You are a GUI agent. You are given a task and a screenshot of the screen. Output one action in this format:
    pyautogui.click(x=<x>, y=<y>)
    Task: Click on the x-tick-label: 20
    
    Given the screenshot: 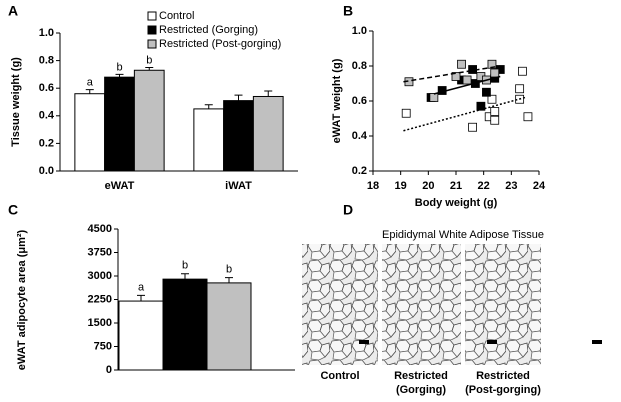 What is the action you would take?
    pyautogui.click(x=428, y=186)
    